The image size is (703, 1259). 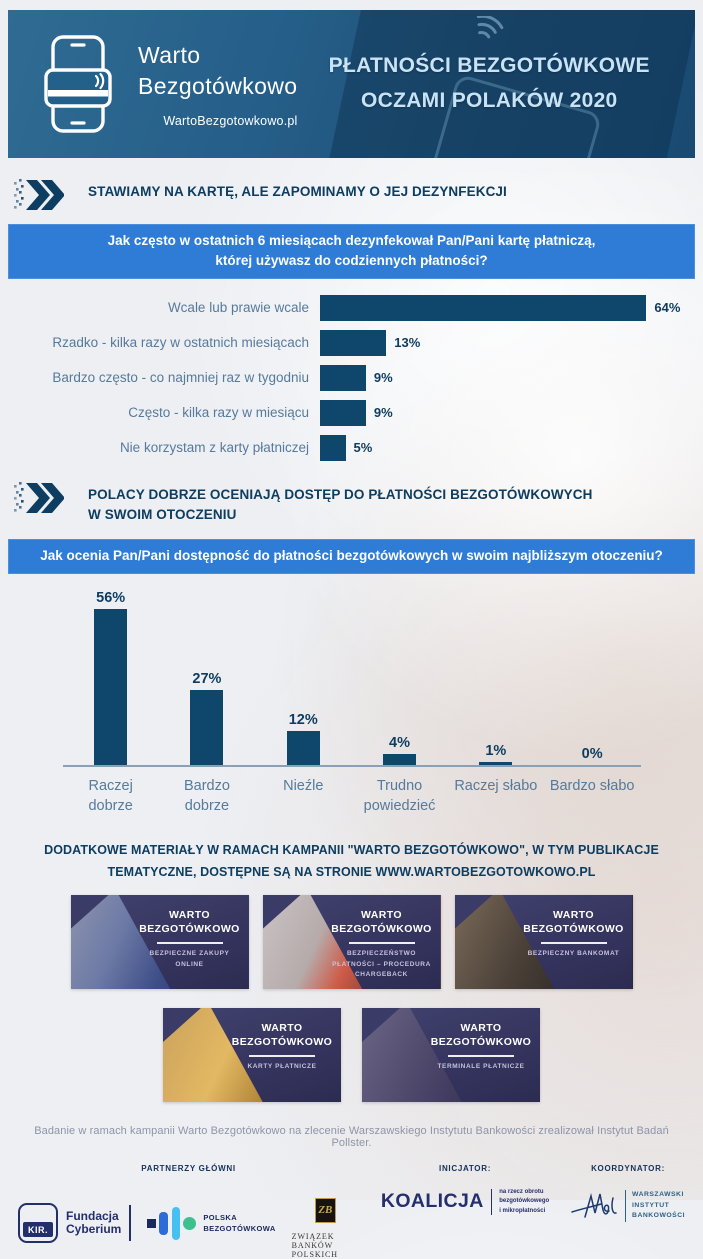 I want to click on koalicja-sub-line1: na rzecz obrotu, so click(x=521, y=1191).